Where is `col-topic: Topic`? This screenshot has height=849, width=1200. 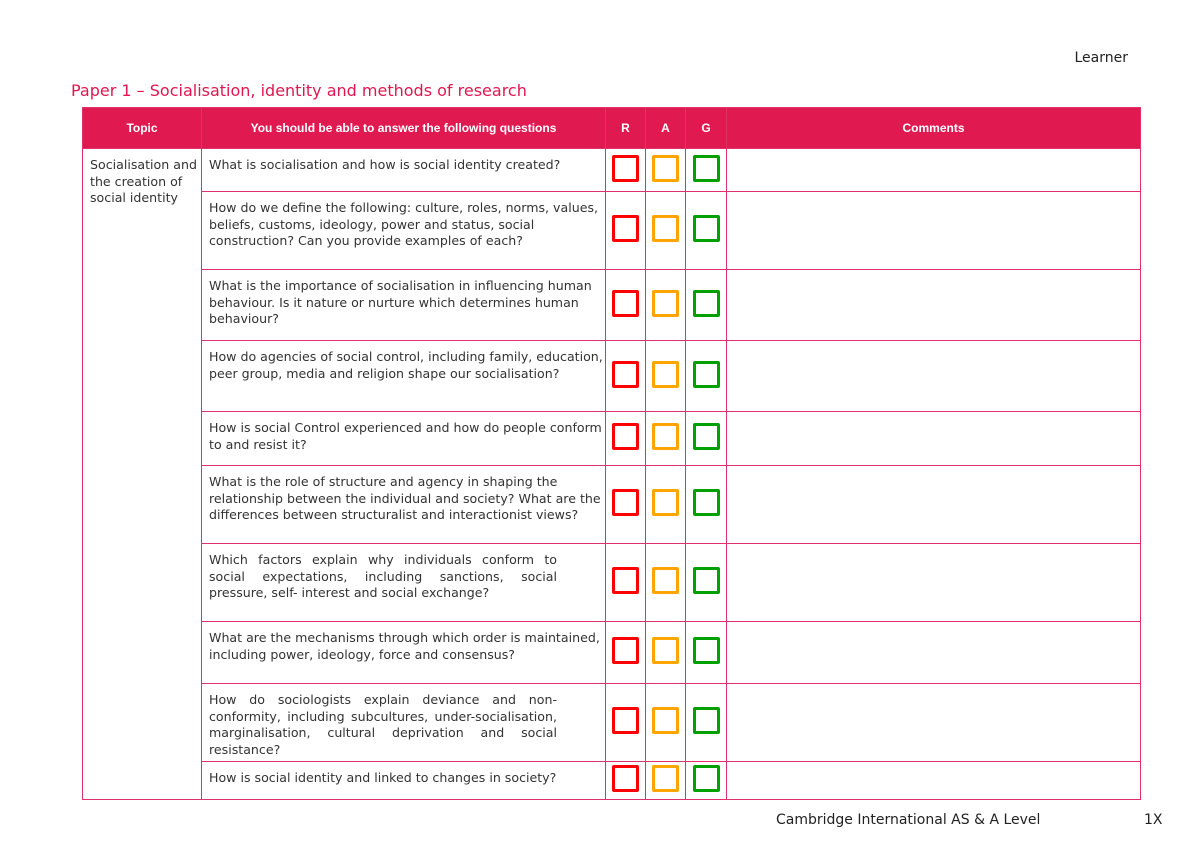
col-topic: Topic is located at coordinates (142, 128).